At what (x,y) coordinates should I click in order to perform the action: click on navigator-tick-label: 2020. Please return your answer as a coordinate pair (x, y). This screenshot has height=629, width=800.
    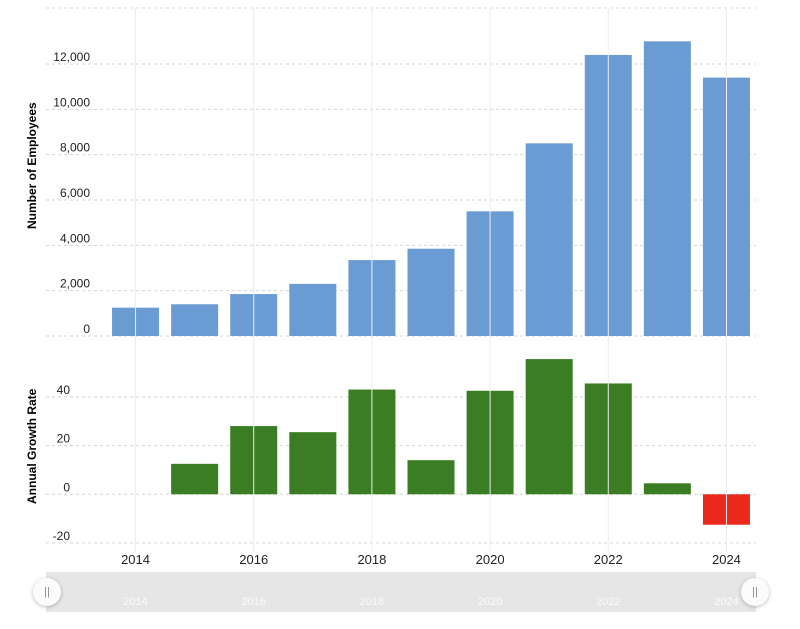
    Looking at the image, I should click on (490, 602).